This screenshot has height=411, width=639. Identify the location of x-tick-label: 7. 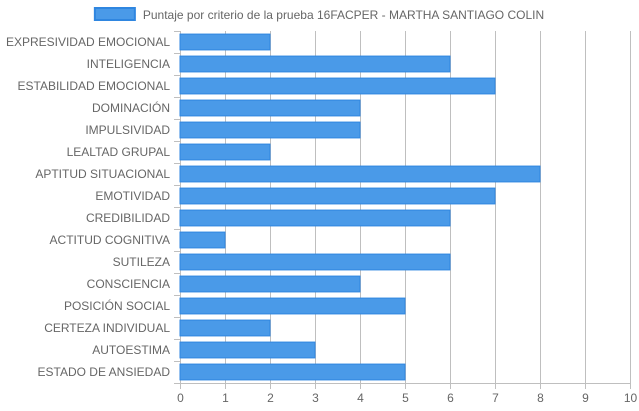
(495, 398).